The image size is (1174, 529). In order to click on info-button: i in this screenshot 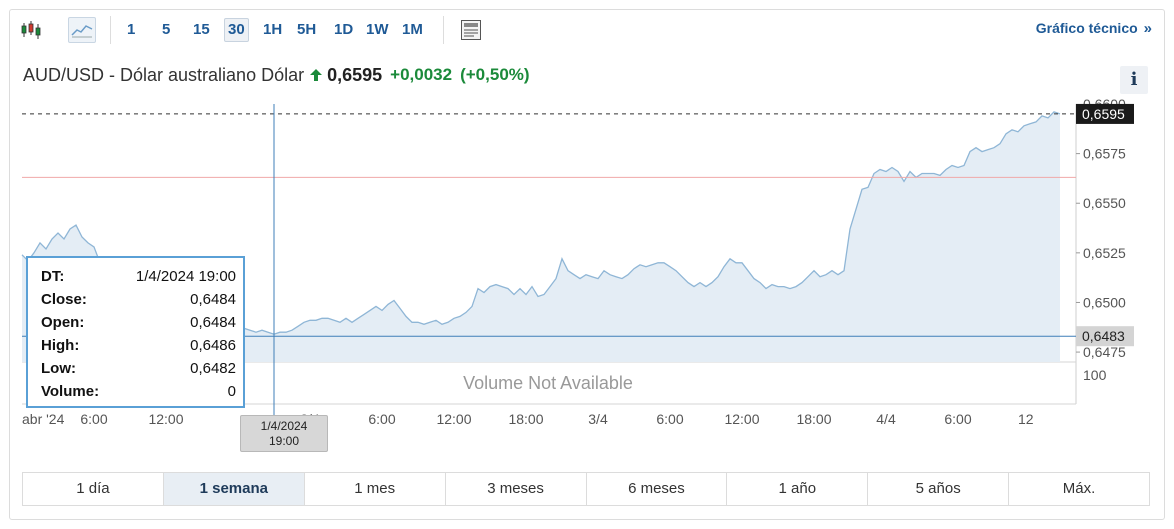, I will do `click(1134, 80)`.